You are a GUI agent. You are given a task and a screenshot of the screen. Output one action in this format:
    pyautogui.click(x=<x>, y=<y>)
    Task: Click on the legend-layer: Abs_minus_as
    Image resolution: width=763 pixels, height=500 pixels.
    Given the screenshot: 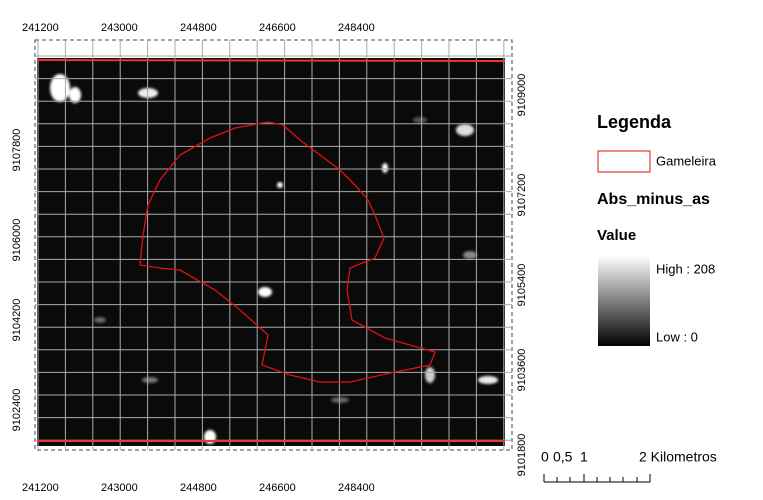 What is the action you would take?
    pyautogui.click(x=653, y=199)
    